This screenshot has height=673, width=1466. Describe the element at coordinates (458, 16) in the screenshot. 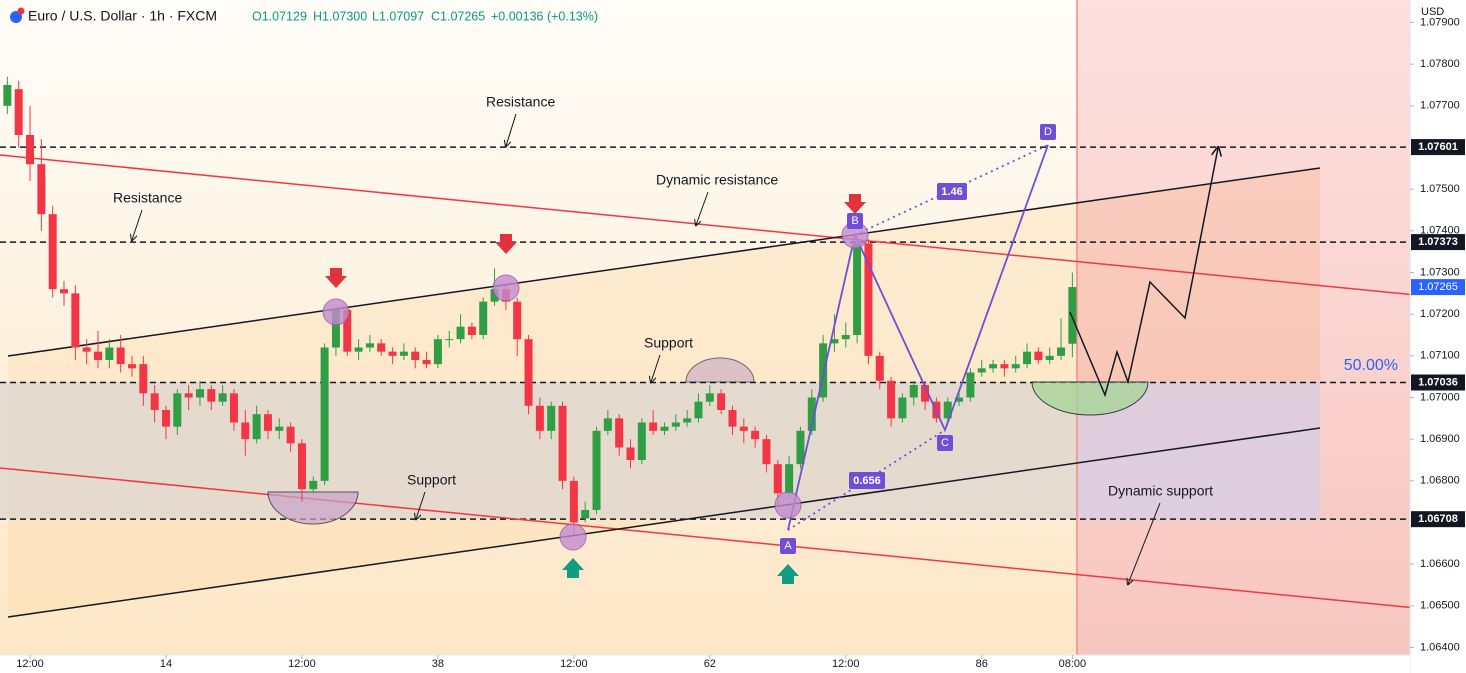

I see `ohlc: C1.07265` at that location.